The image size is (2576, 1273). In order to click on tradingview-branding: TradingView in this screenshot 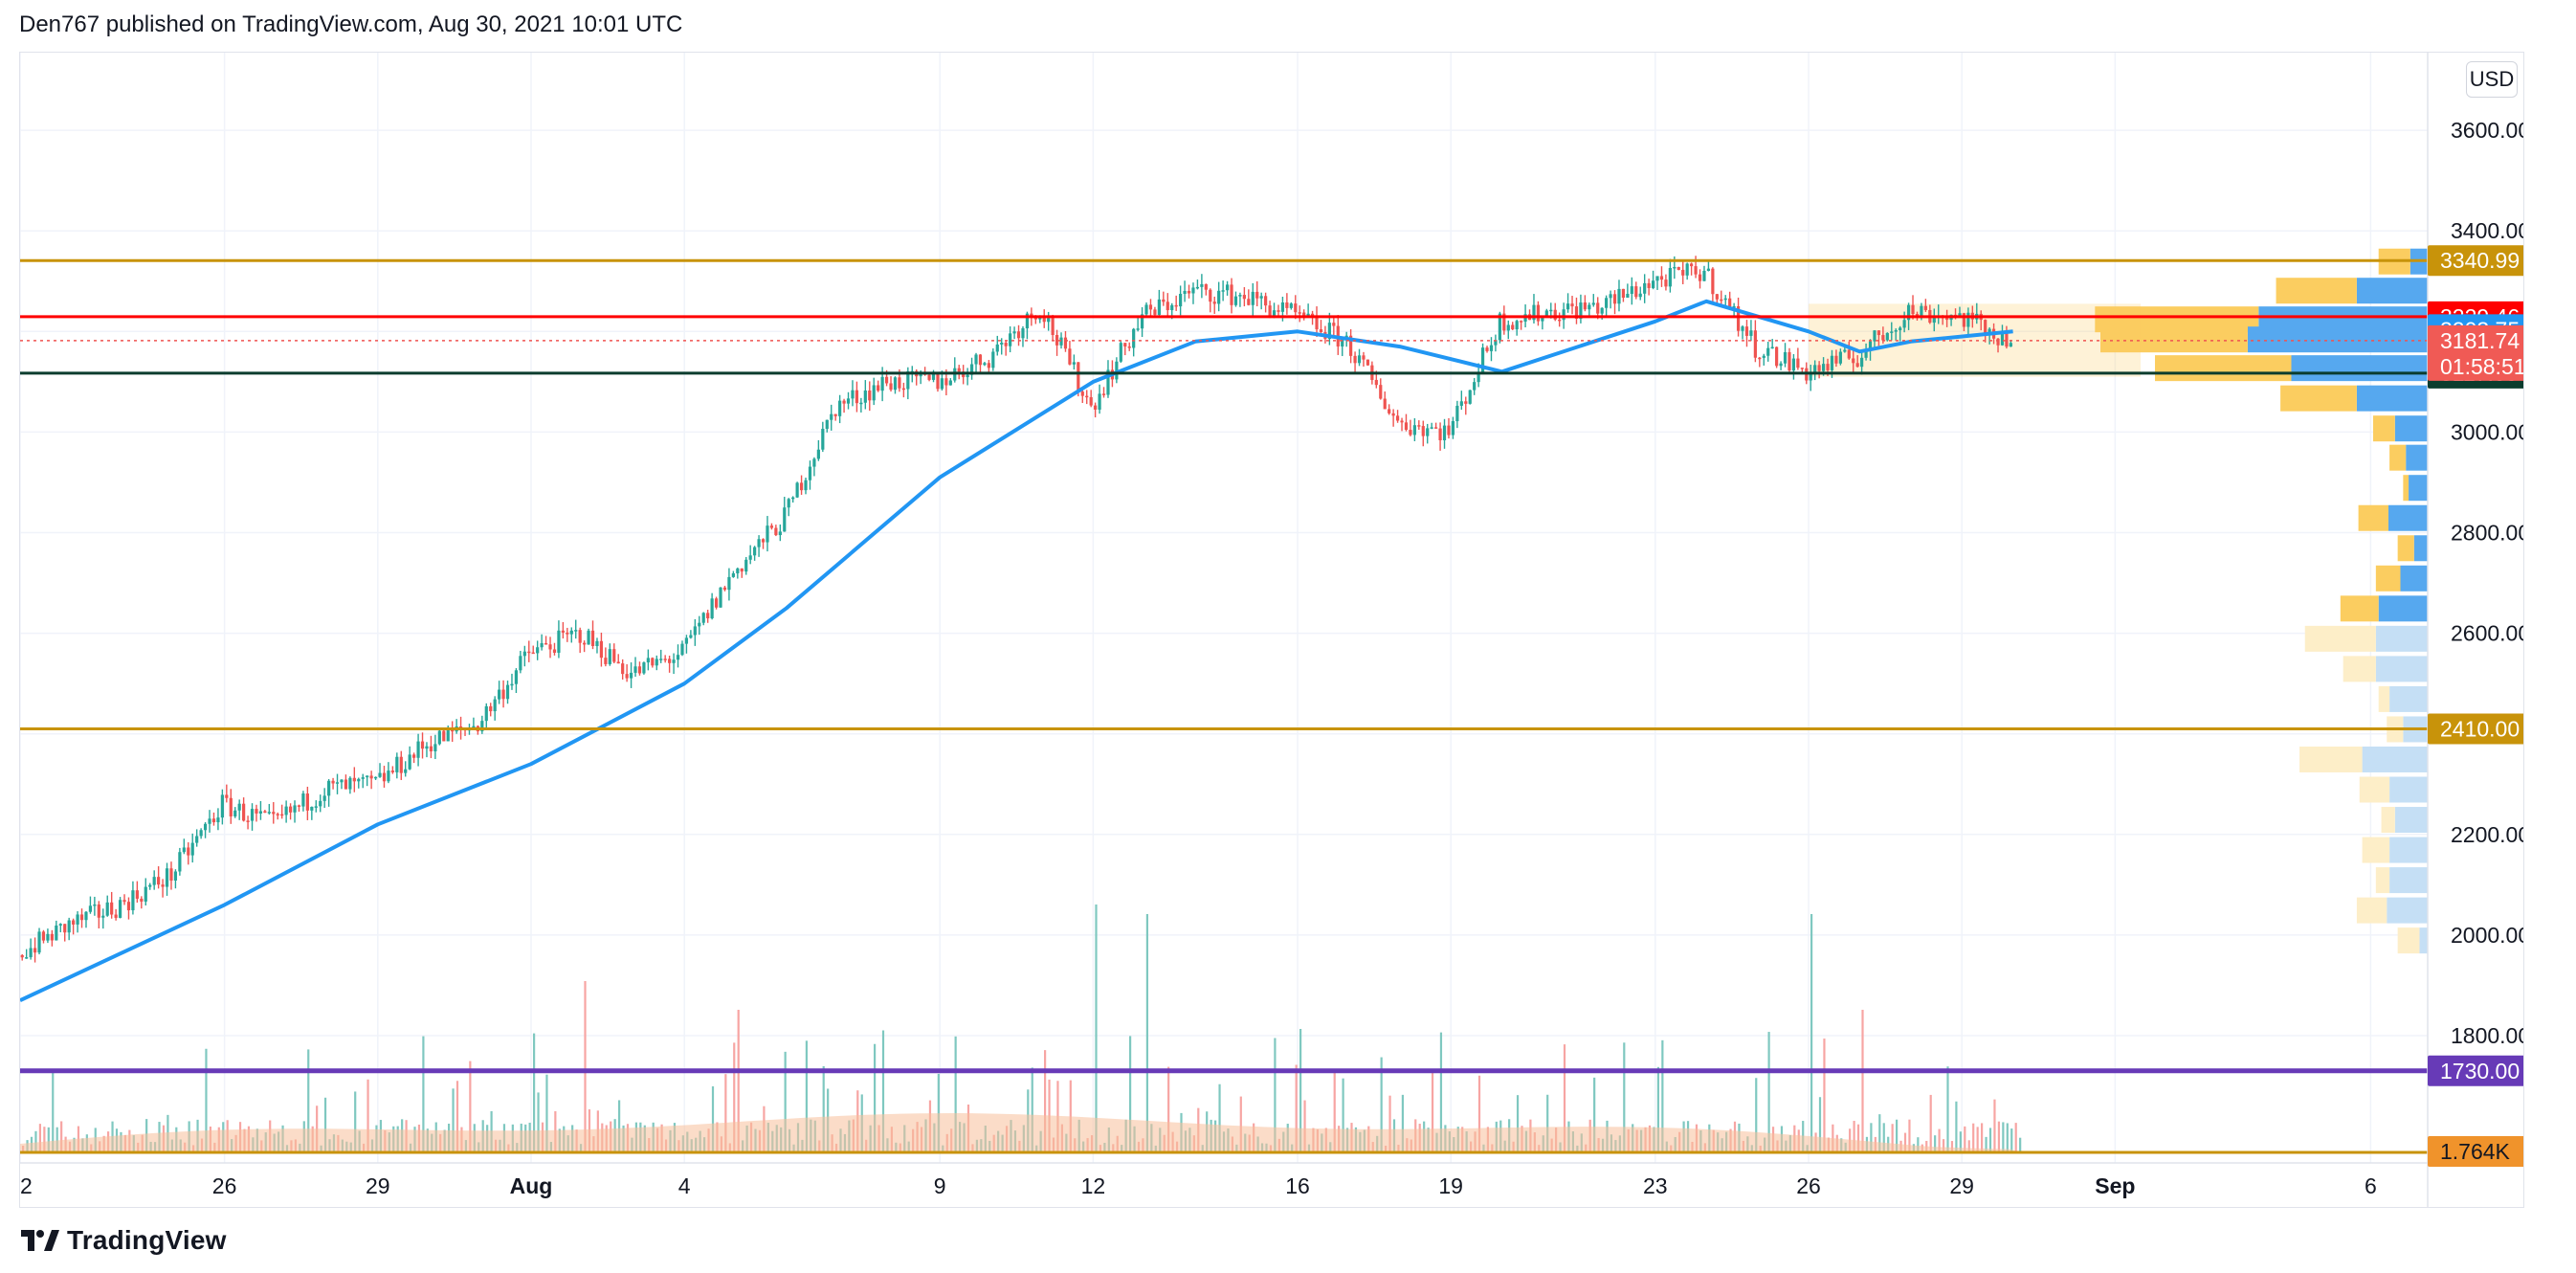, I will do `click(123, 1240)`.